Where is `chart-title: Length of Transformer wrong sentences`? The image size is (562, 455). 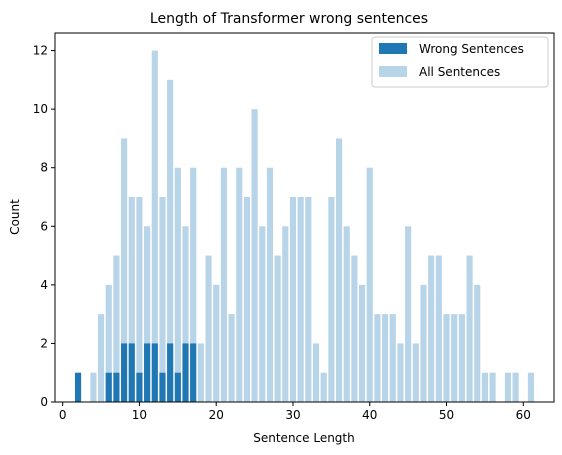
chart-title: Length of Transformer wrong sentences is located at coordinates (289, 19).